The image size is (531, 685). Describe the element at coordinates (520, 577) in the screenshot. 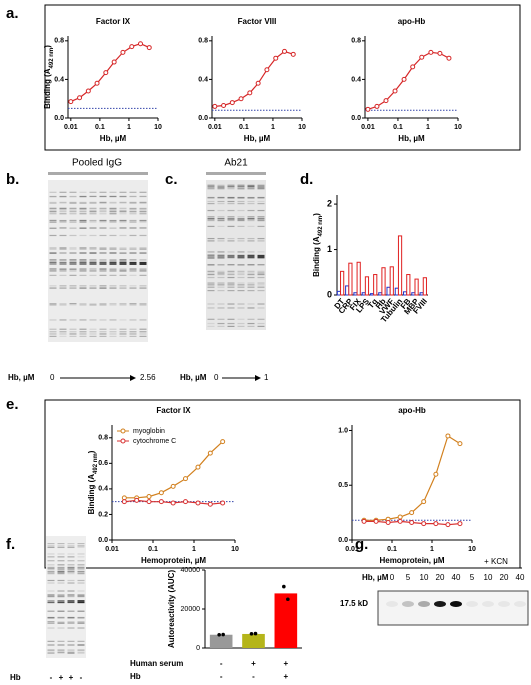

I see `lane-label: 40` at that location.